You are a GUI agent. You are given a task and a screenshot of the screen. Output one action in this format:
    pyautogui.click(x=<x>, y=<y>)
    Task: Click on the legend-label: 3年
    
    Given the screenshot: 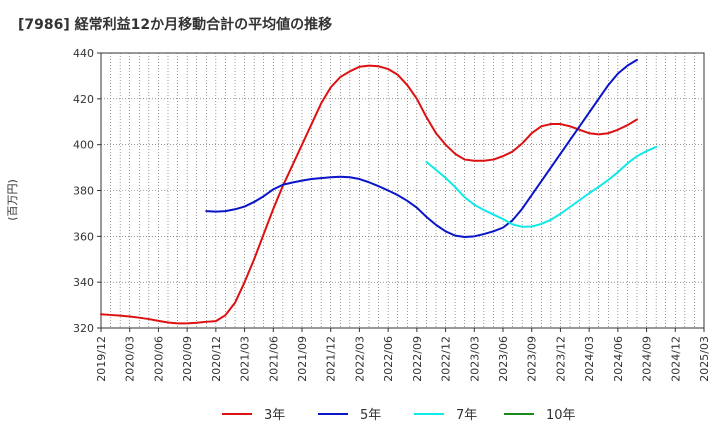 What is the action you would take?
    pyautogui.click(x=274, y=415)
    